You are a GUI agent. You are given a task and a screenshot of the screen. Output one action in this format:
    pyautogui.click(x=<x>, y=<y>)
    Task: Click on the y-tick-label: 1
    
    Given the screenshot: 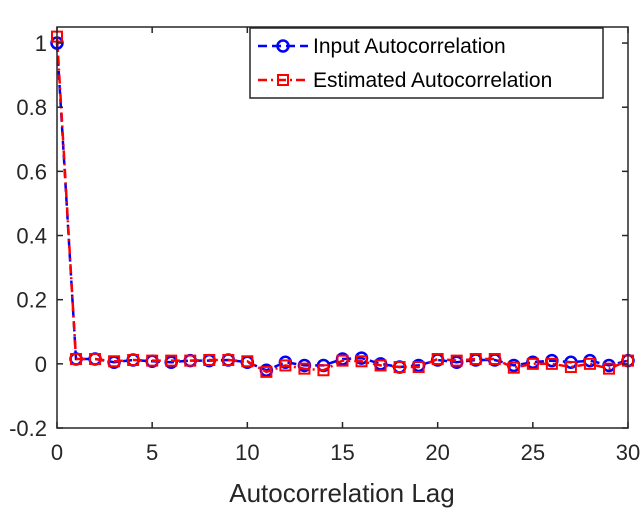 What is the action you would take?
    pyautogui.click(x=41, y=43)
    